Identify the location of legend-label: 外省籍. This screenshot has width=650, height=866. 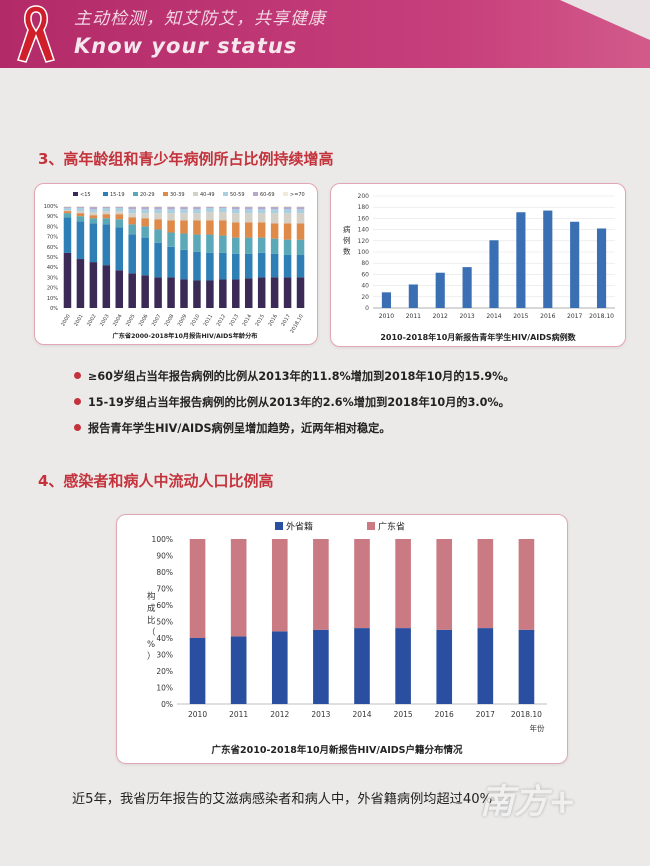
(299, 527).